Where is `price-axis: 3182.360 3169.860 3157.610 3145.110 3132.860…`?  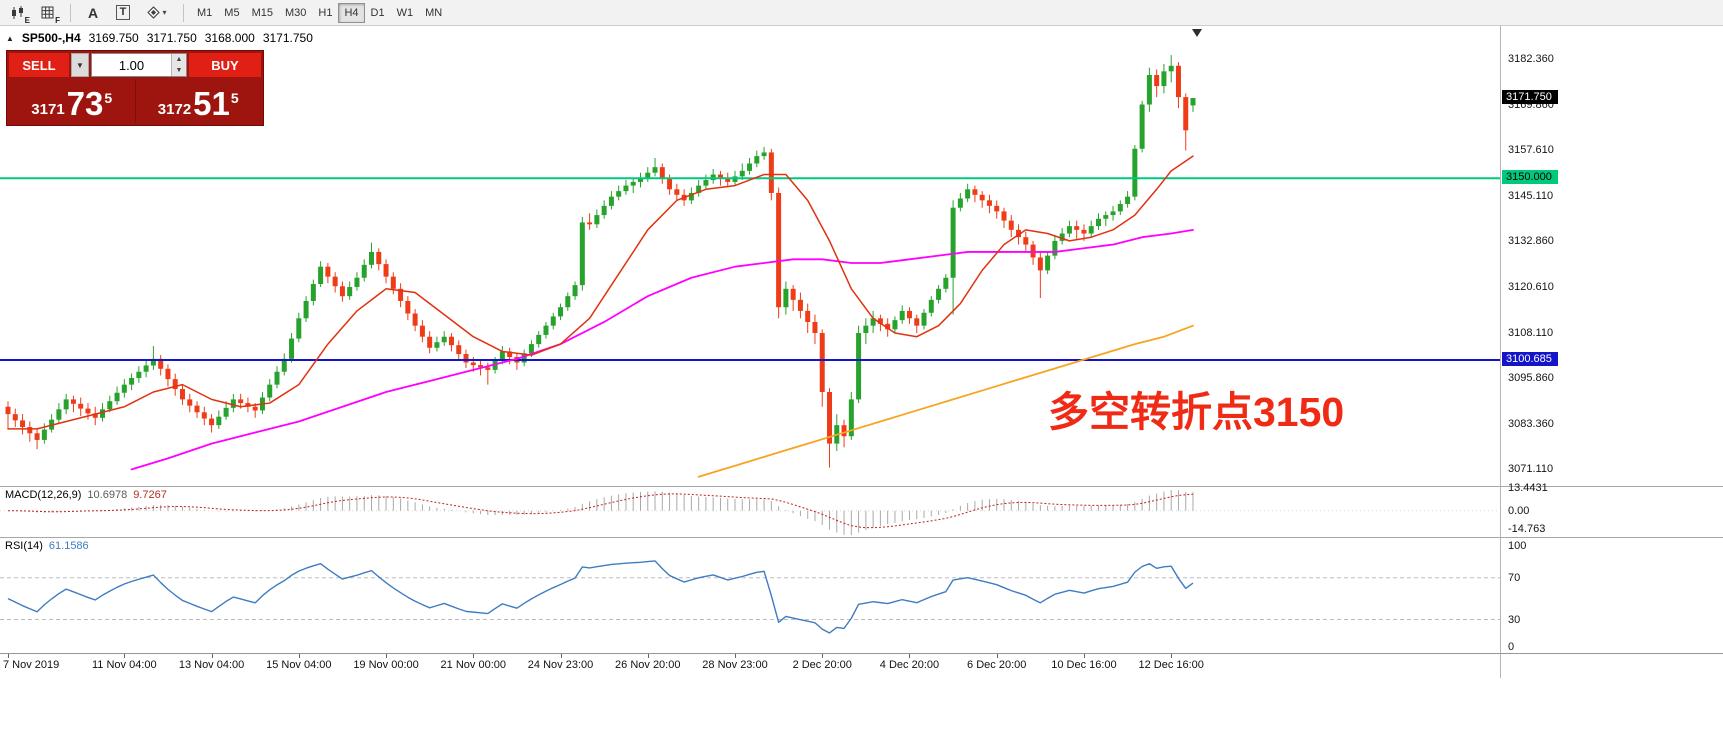 price-axis: 3182.360 3169.860 3157.610 3145.110 3132.860… is located at coordinates (1612, 256).